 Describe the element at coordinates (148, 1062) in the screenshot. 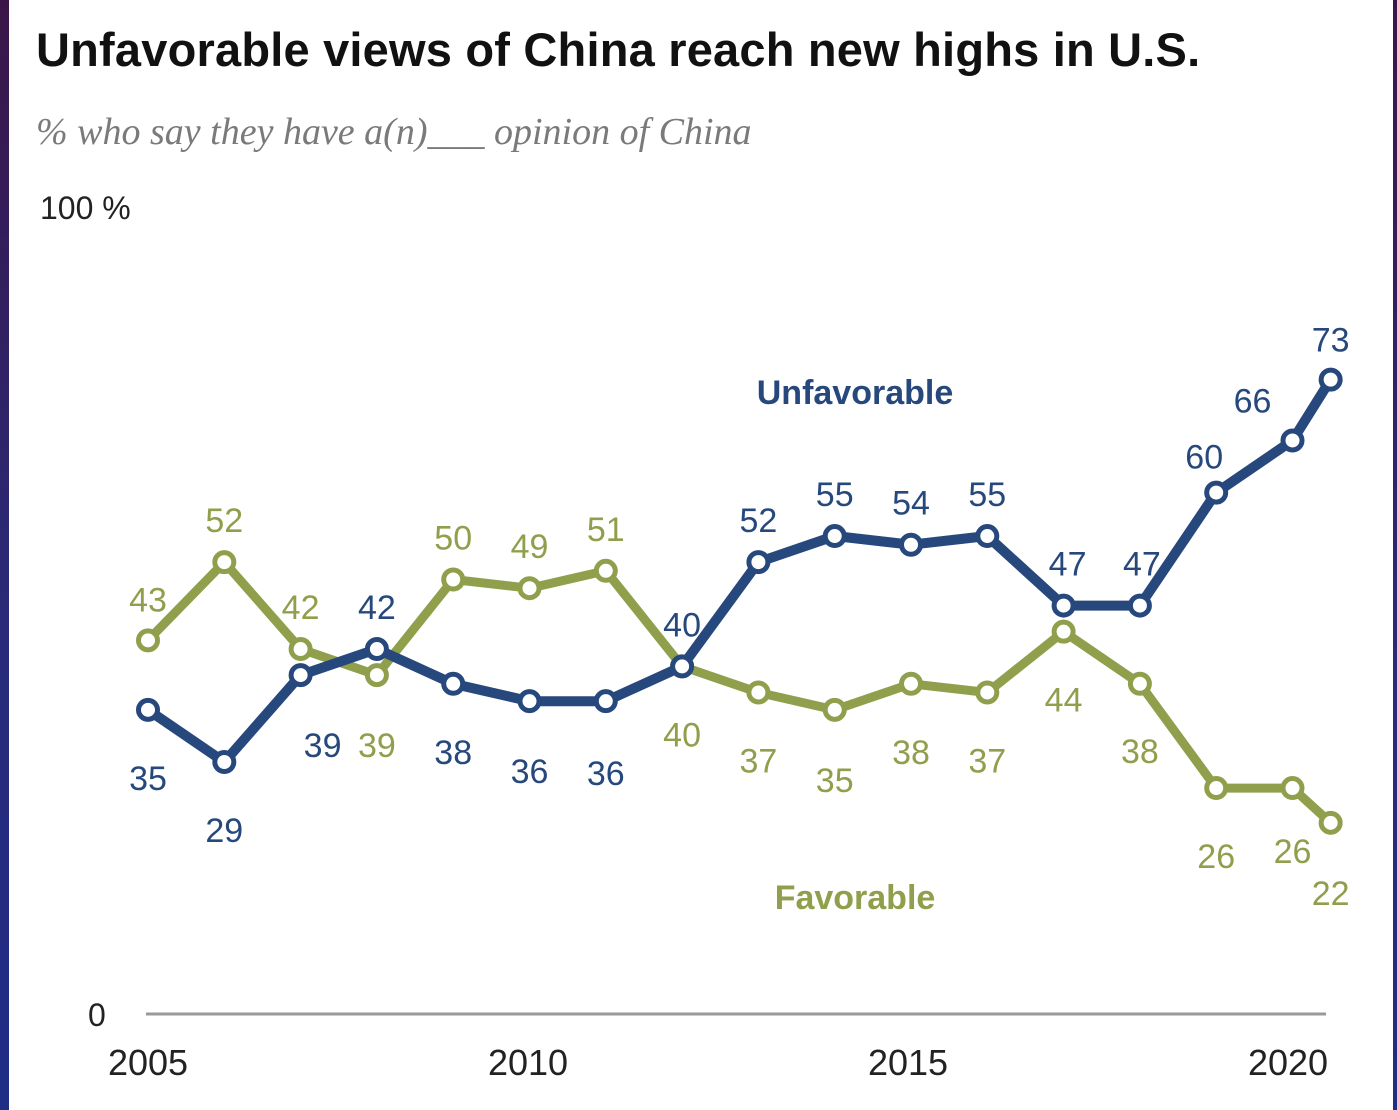

I see `x-tick-label: 2005` at that location.